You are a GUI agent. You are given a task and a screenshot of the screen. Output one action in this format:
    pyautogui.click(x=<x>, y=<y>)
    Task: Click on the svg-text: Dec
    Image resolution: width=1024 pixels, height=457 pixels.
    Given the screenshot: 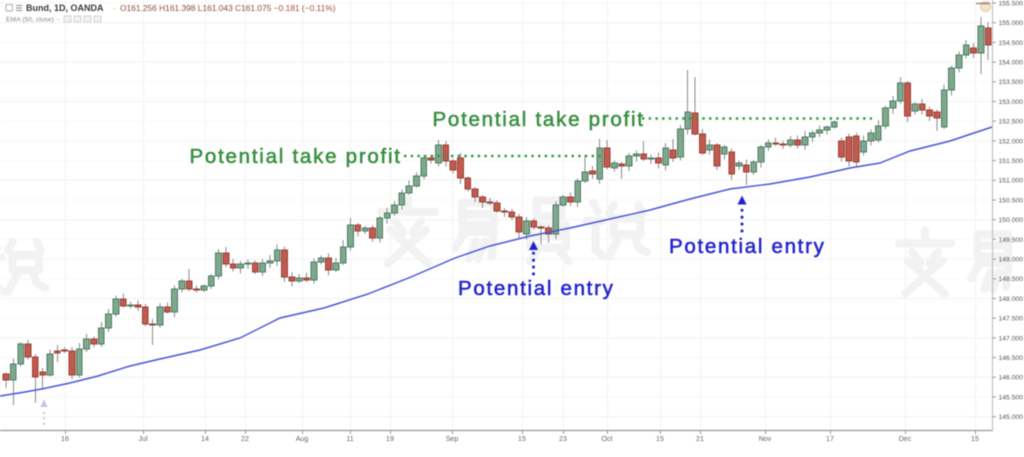 What is the action you would take?
    pyautogui.click(x=905, y=439)
    